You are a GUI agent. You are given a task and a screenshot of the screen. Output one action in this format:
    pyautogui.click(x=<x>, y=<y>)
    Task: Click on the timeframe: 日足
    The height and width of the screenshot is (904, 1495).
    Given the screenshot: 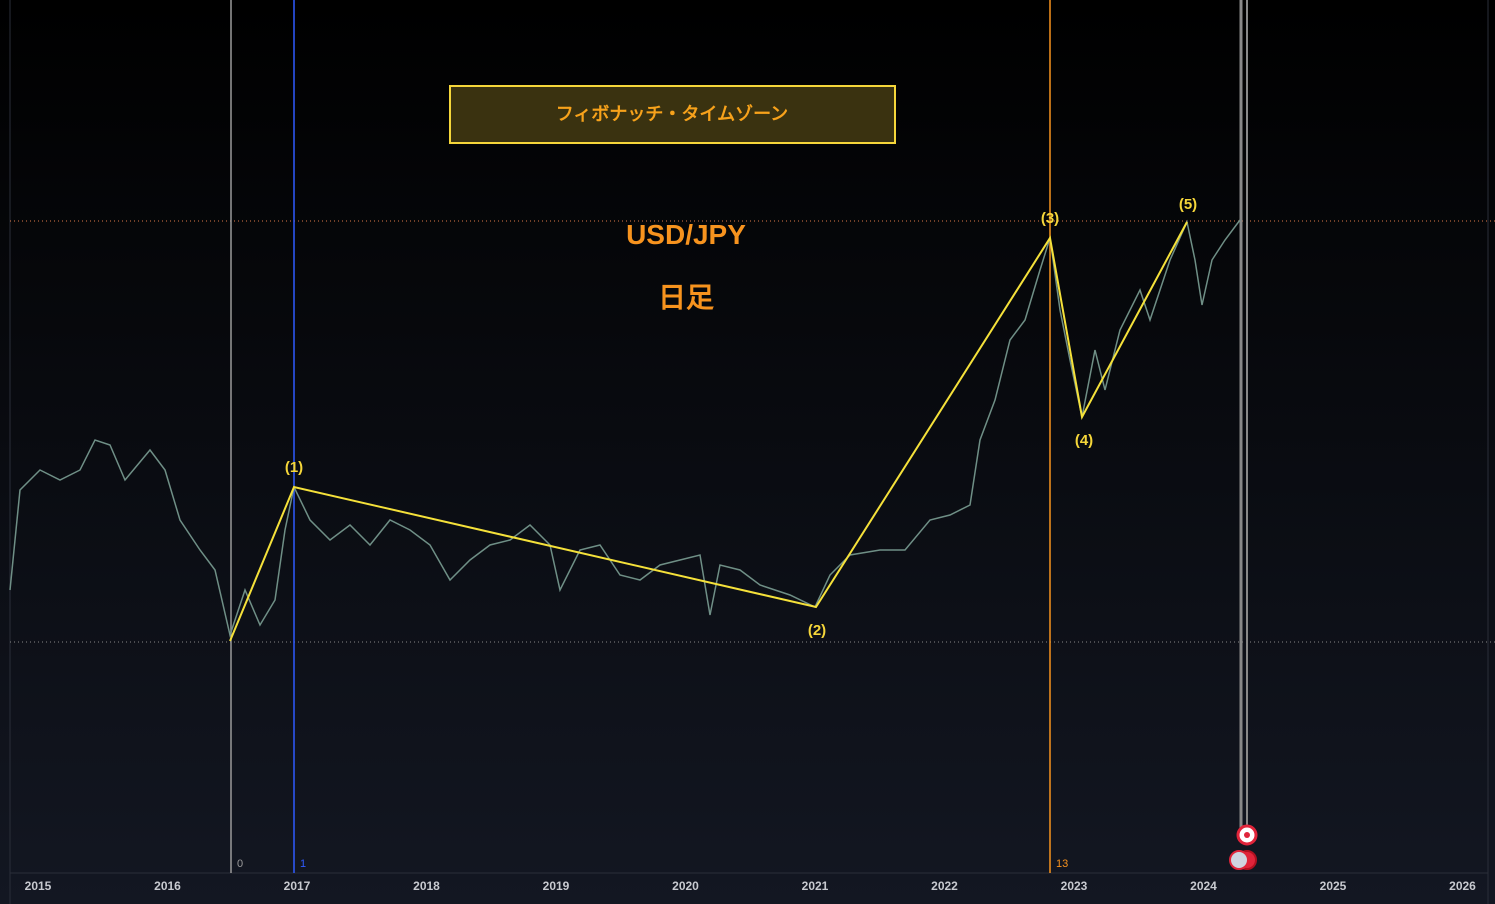 What is the action you would take?
    pyautogui.click(x=686, y=297)
    